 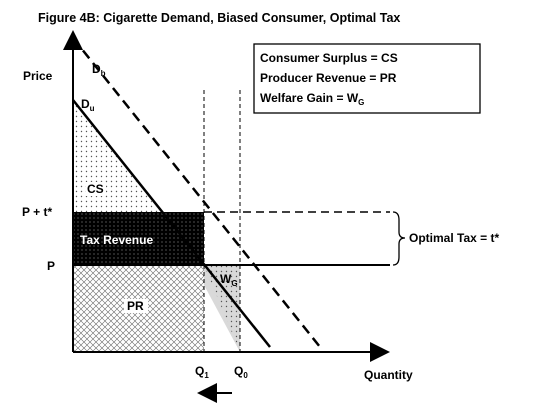 I want to click on legend-wg-main: Welfare Gain = W, so click(x=309, y=98).